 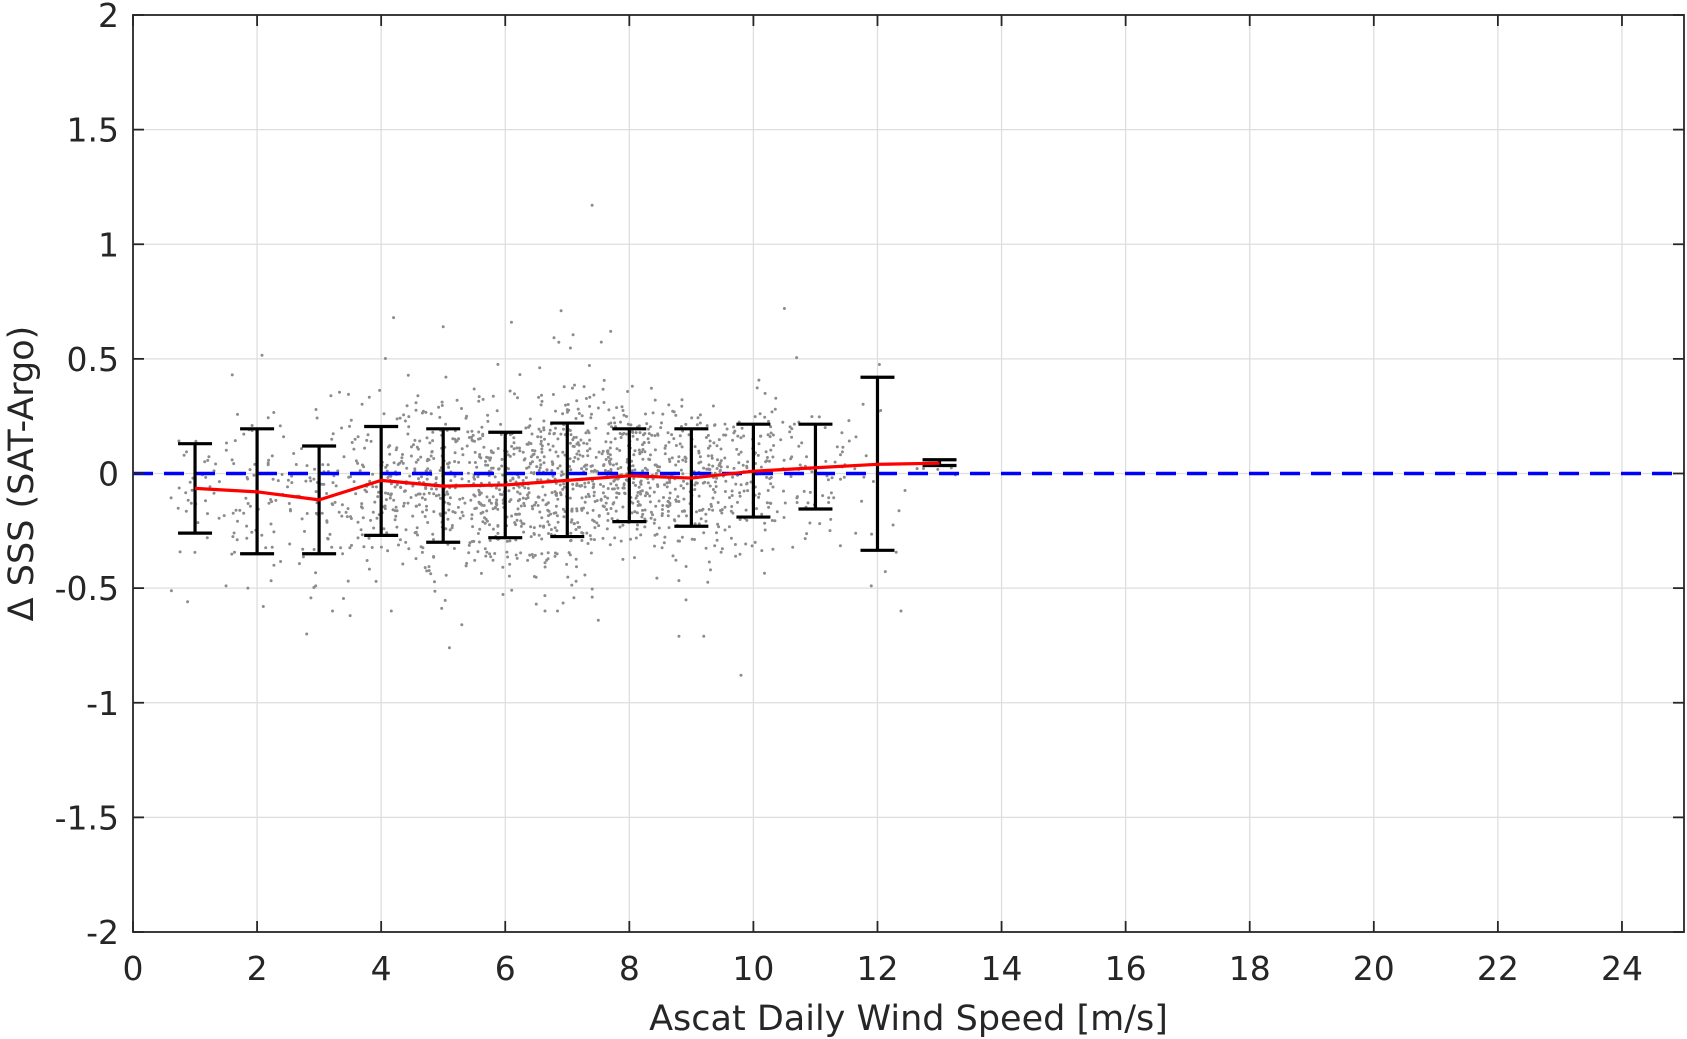 I want to click on x-tick-label-8: 16, so click(x=1126, y=968).